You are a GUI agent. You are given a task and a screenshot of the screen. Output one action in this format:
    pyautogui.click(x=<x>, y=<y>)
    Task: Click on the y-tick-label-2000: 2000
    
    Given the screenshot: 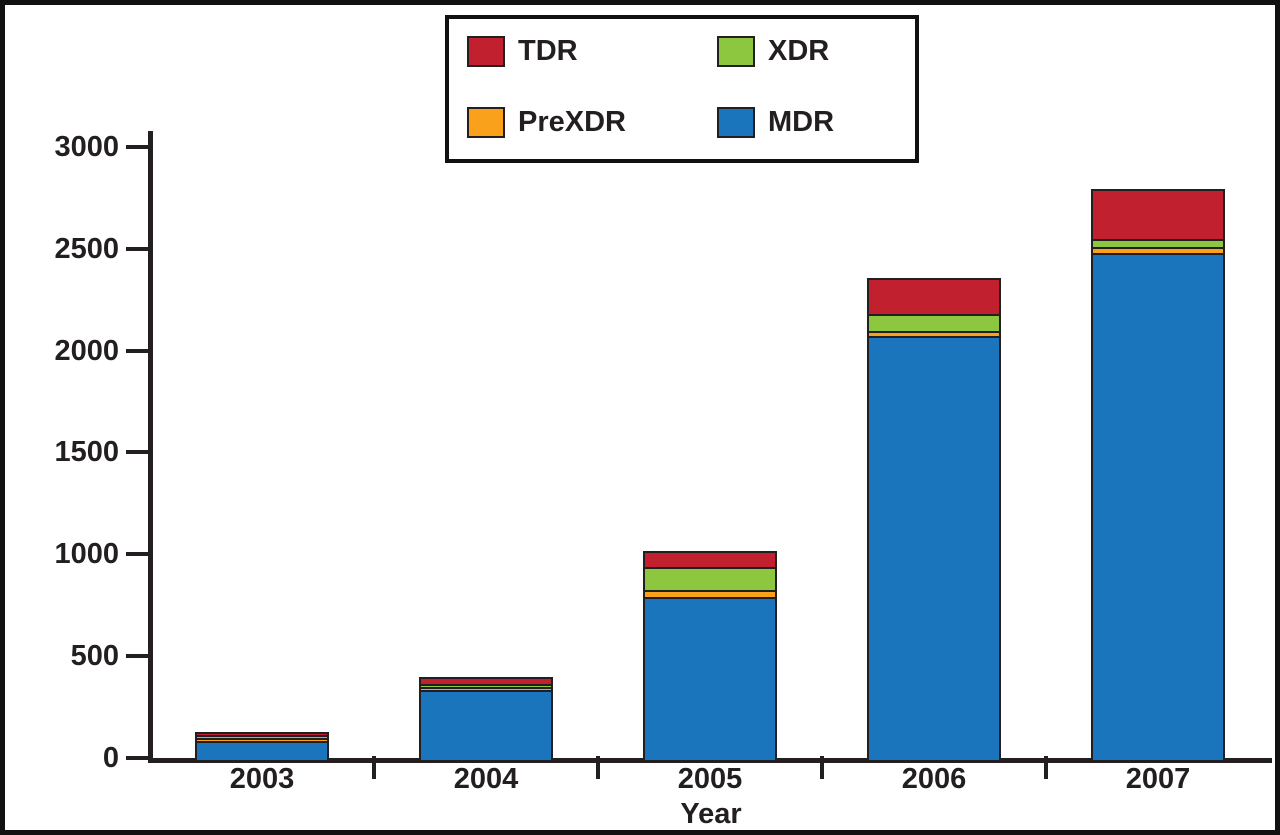 What is the action you would take?
    pyautogui.click(x=86, y=351)
    